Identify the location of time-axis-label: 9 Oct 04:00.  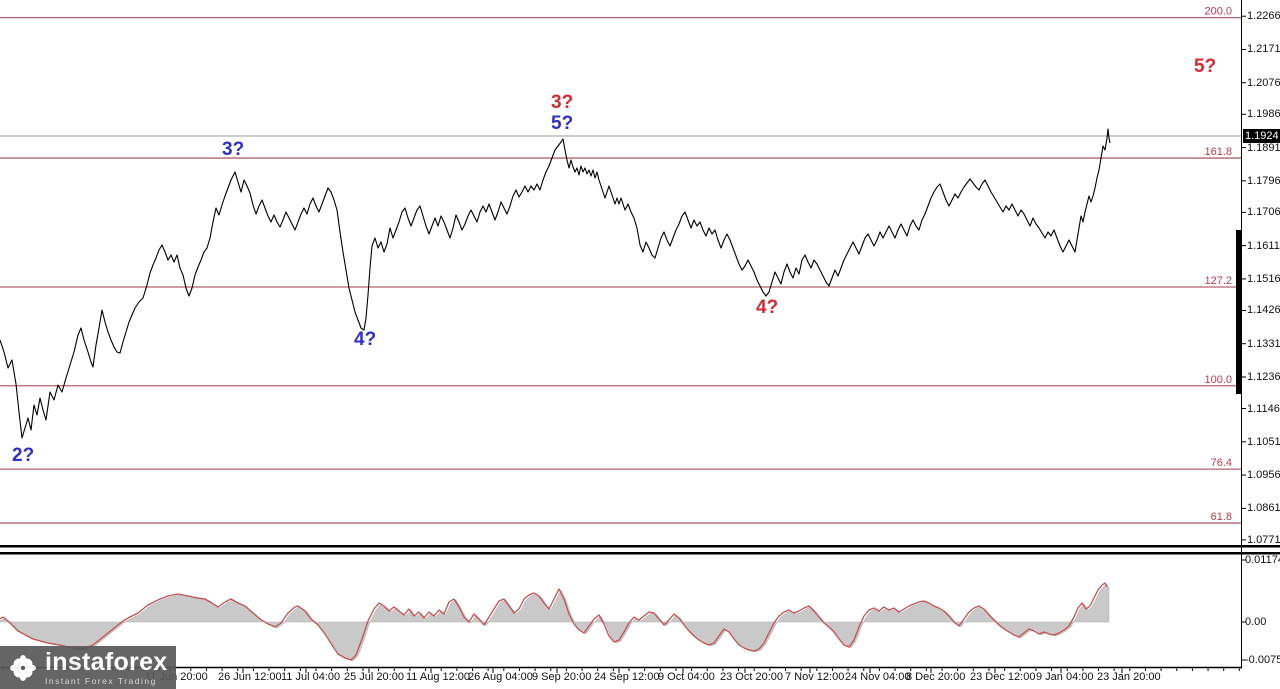
(686, 677).